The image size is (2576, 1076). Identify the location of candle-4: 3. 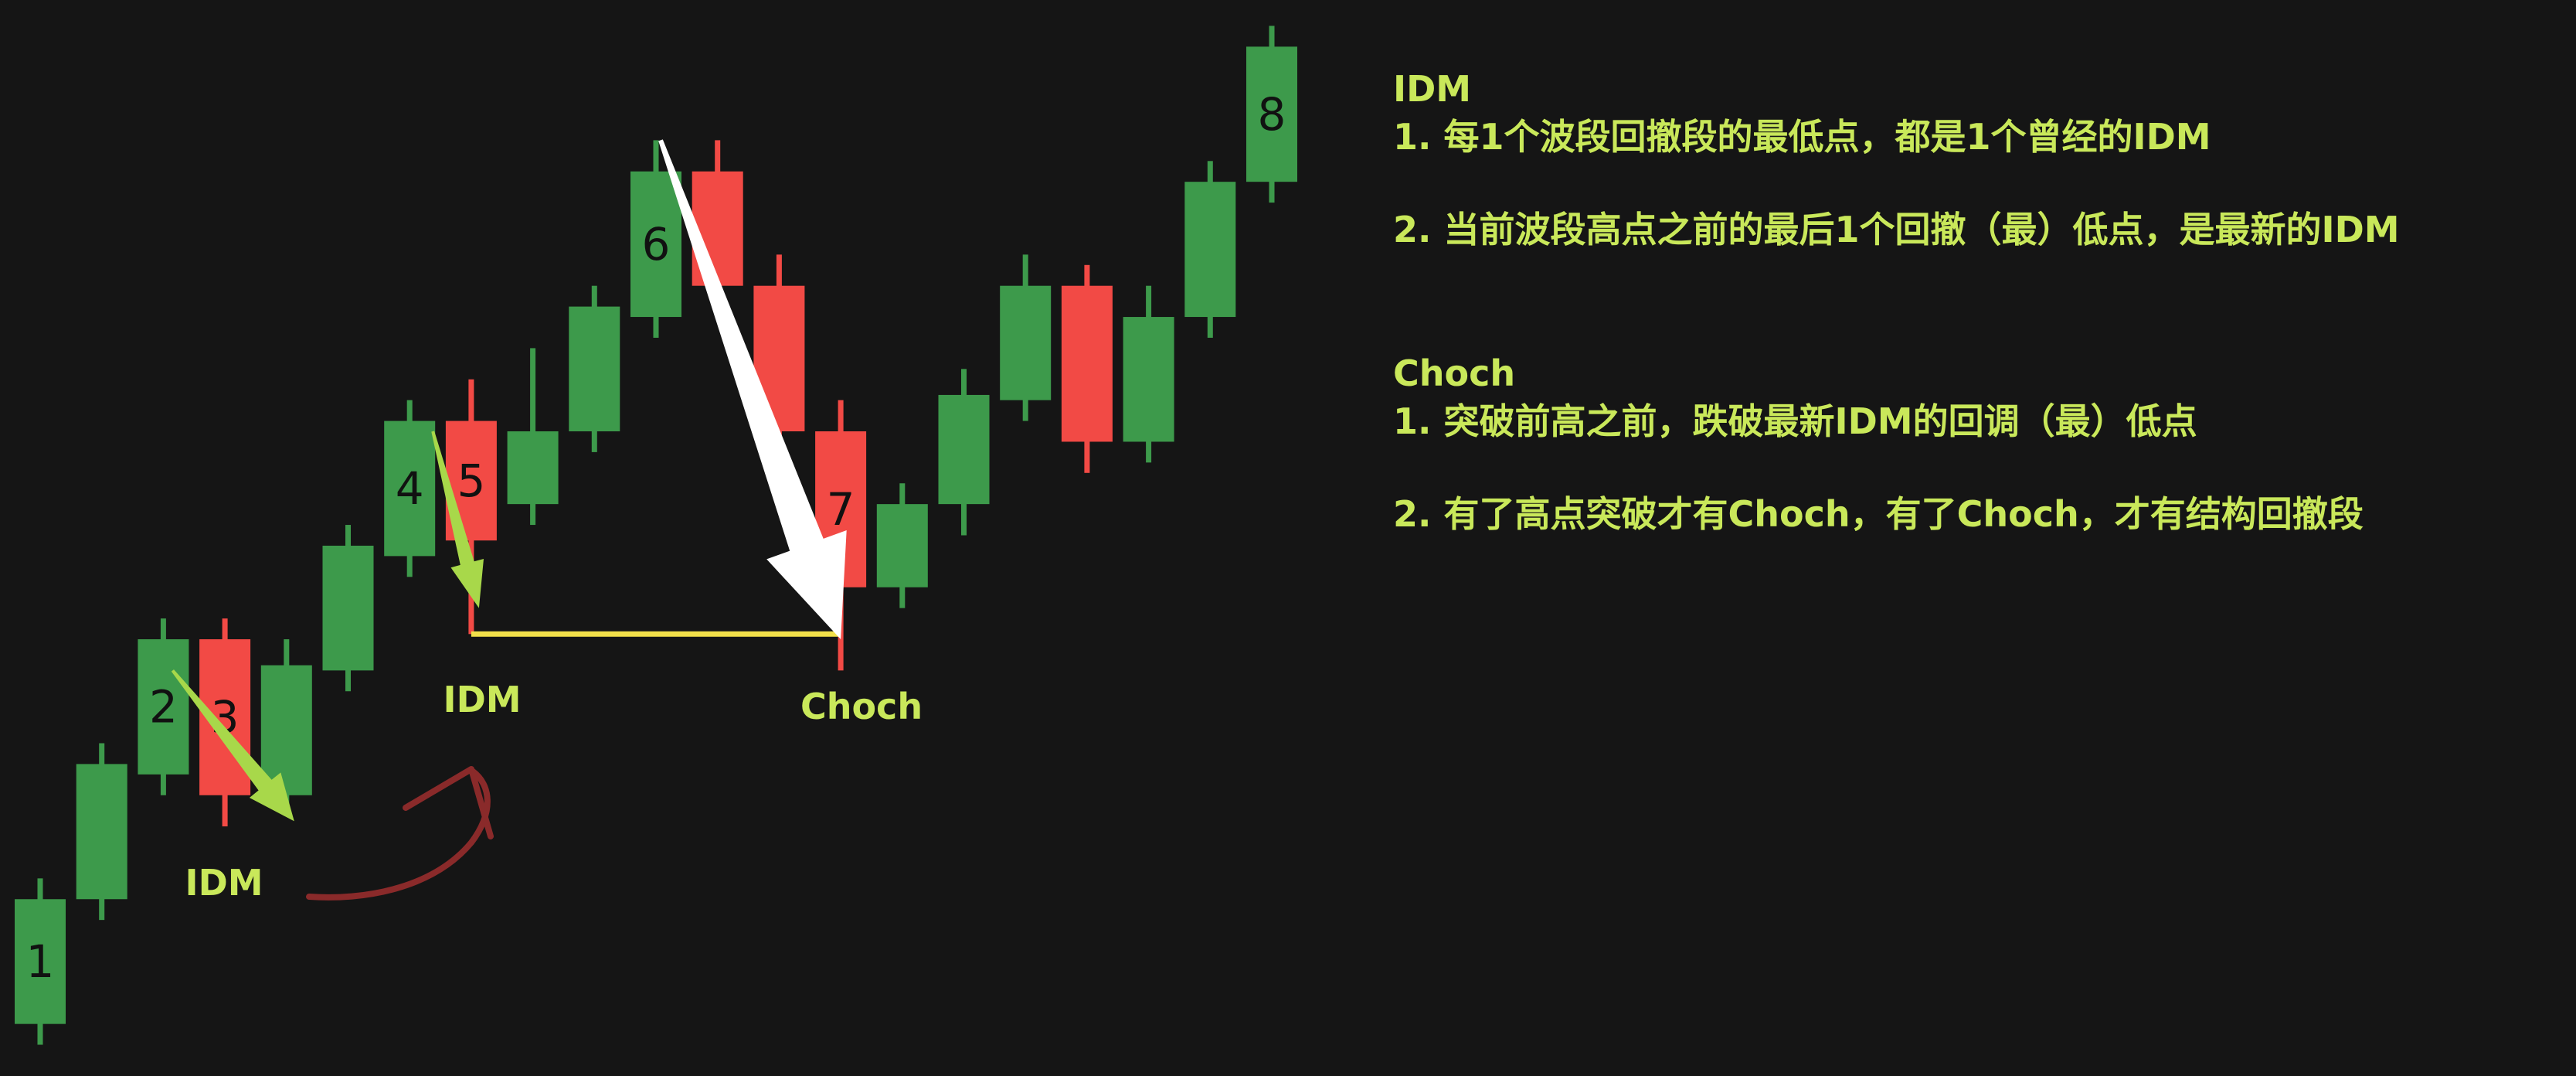
(225, 722).